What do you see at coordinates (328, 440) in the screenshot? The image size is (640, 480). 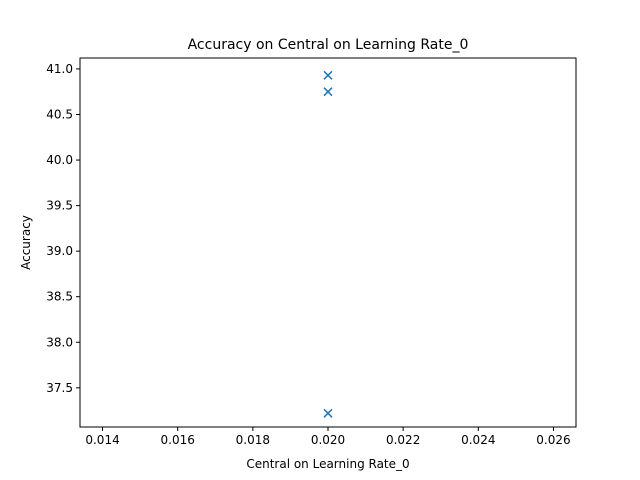 I see `x-tick-label: 0.020` at bounding box center [328, 440].